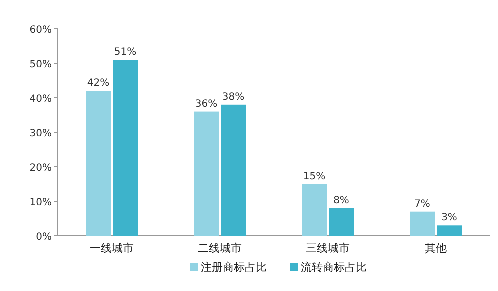 The image size is (498, 291). I want to click on data-label: 15%, so click(314, 176).